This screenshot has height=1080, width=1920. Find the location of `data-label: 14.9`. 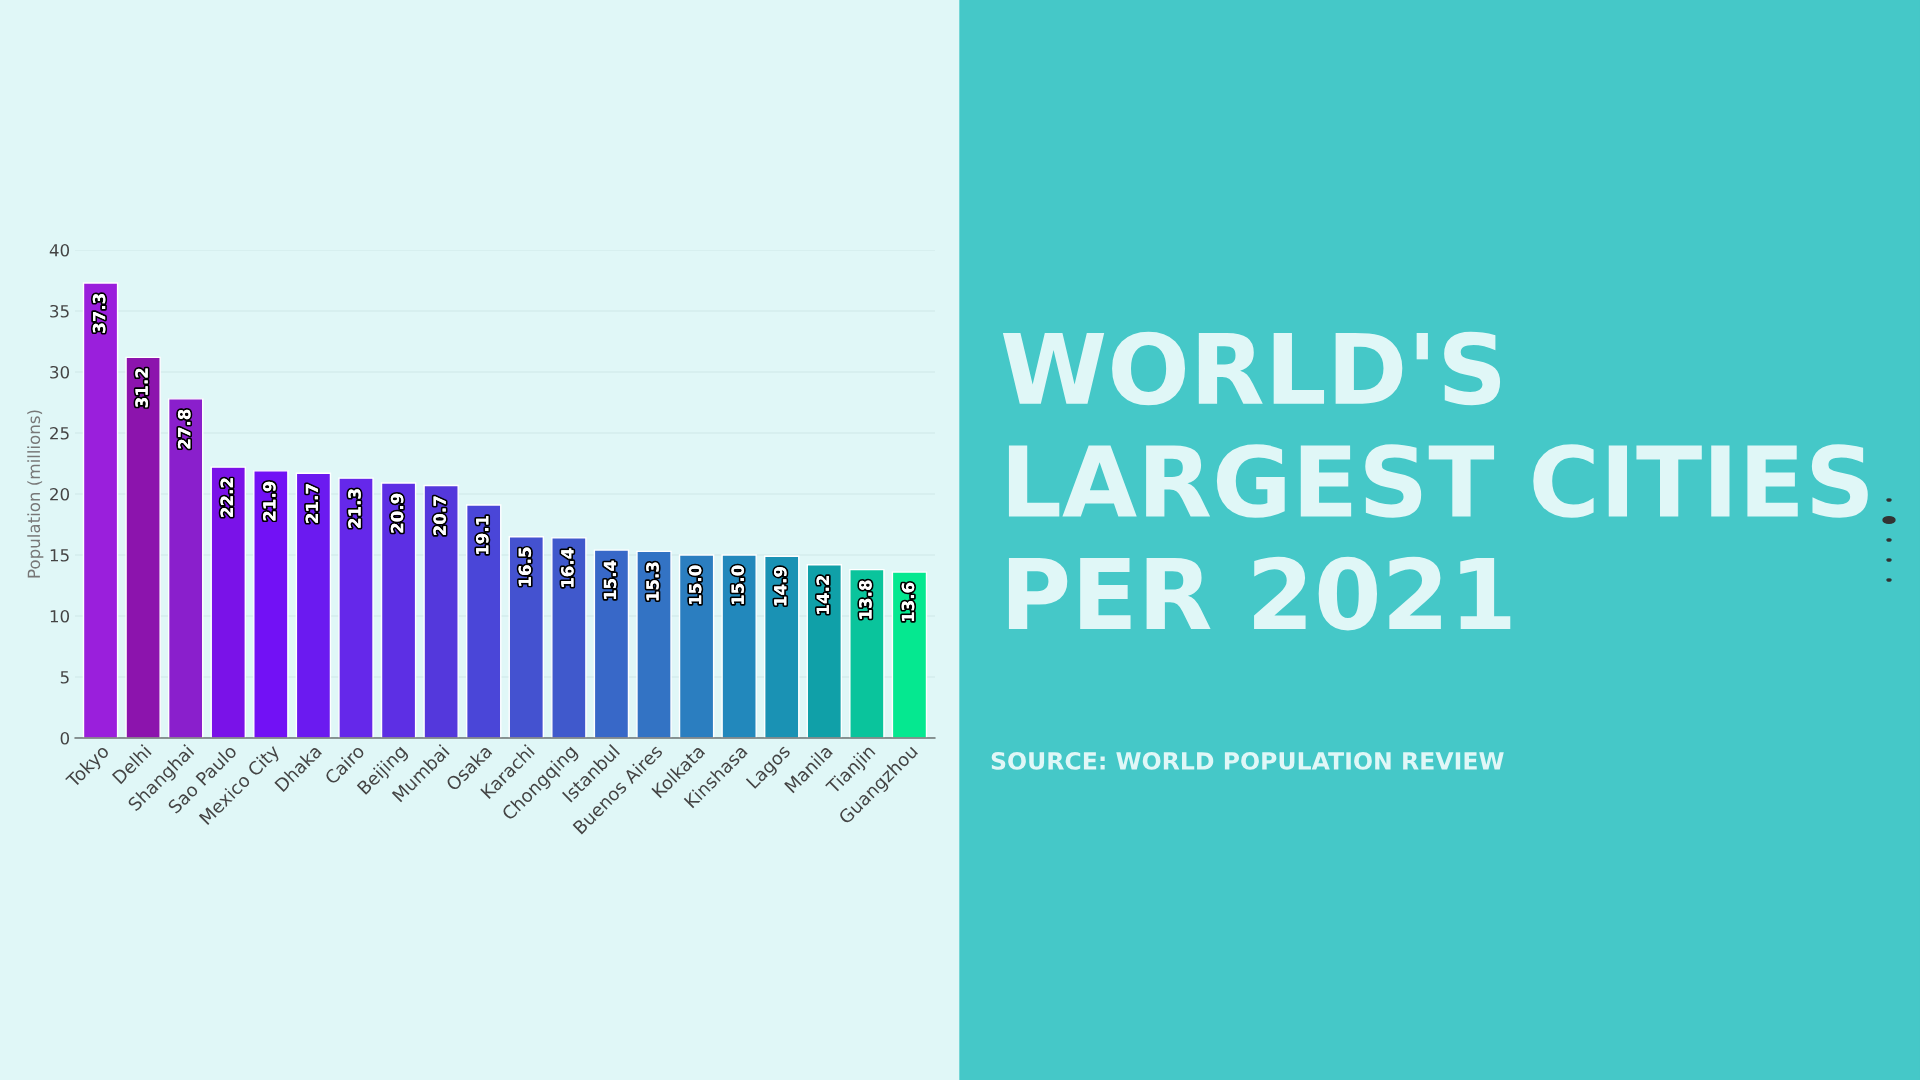

data-label: 14.9 is located at coordinates (780, 586).